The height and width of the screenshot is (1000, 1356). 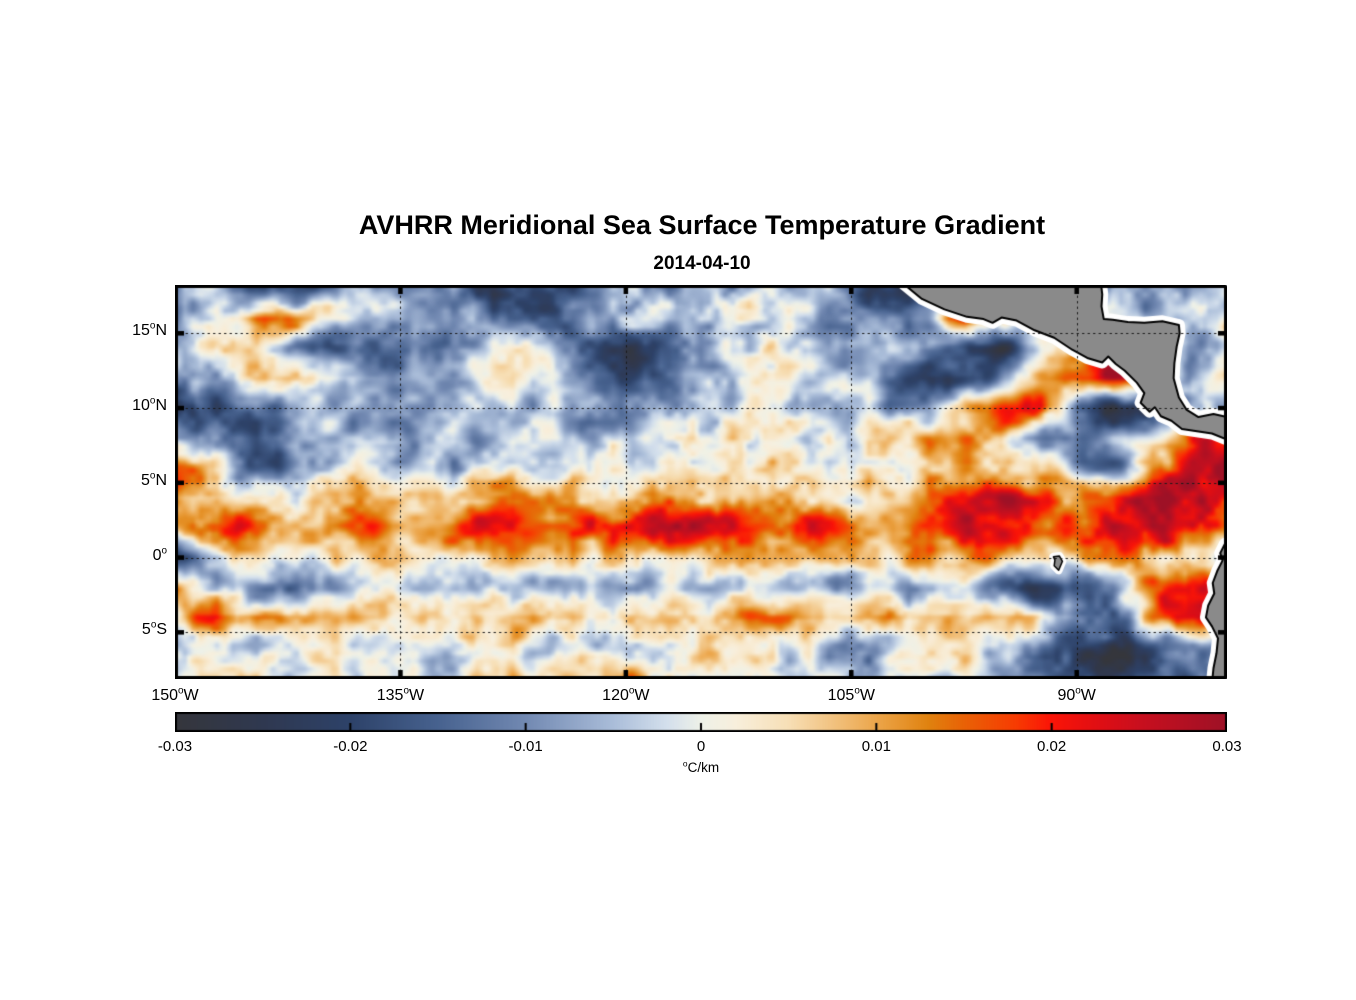 What do you see at coordinates (149, 330) in the screenshot?
I see `y-tick-label: 15oN` at bounding box center [149, 330].